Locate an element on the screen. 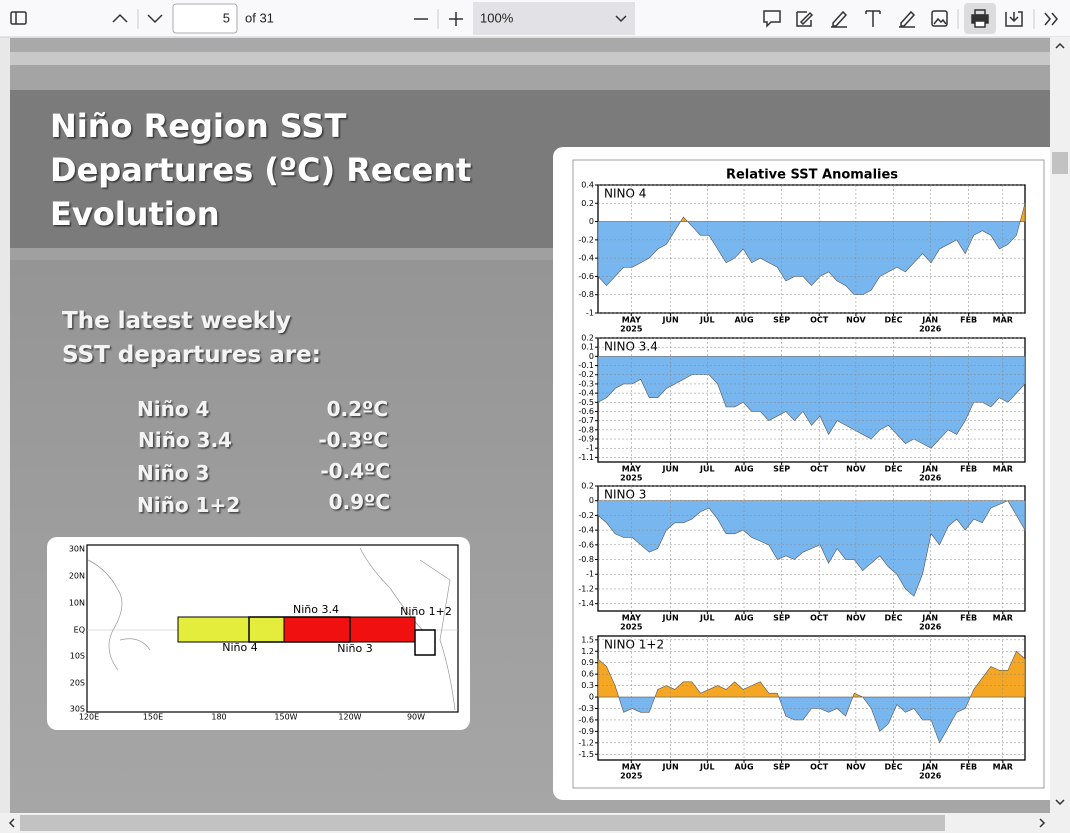  y-tick-label: -0.2 is located at coordinates (586, 374).